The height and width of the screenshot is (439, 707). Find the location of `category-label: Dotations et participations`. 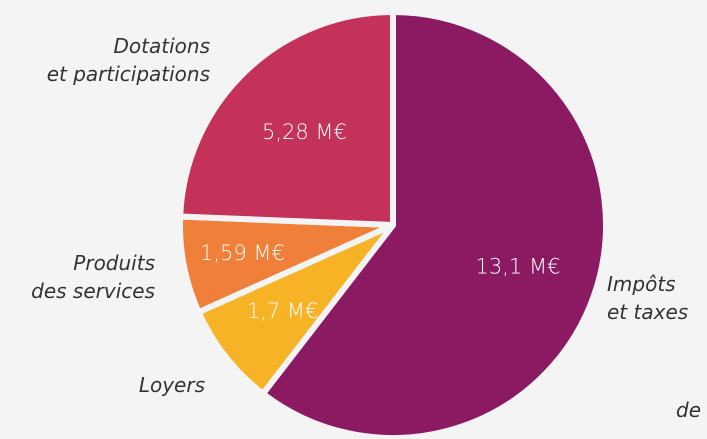

category-label: Dotations et participations is located at coordinates (128, 60).